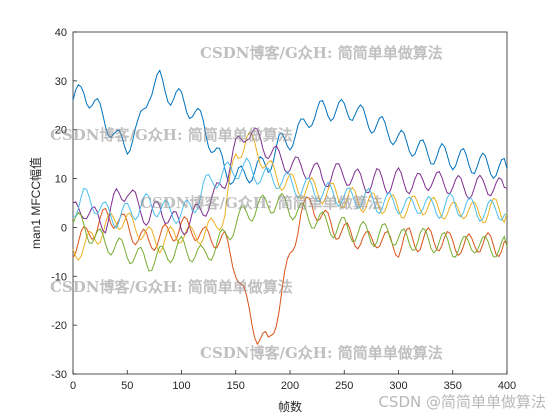 Image resolution: width=560 pixels, height=420 pixels. Describe the element at coordinates (398, 386) in the screenshot. I see `x-tick-label: 300` at that location.